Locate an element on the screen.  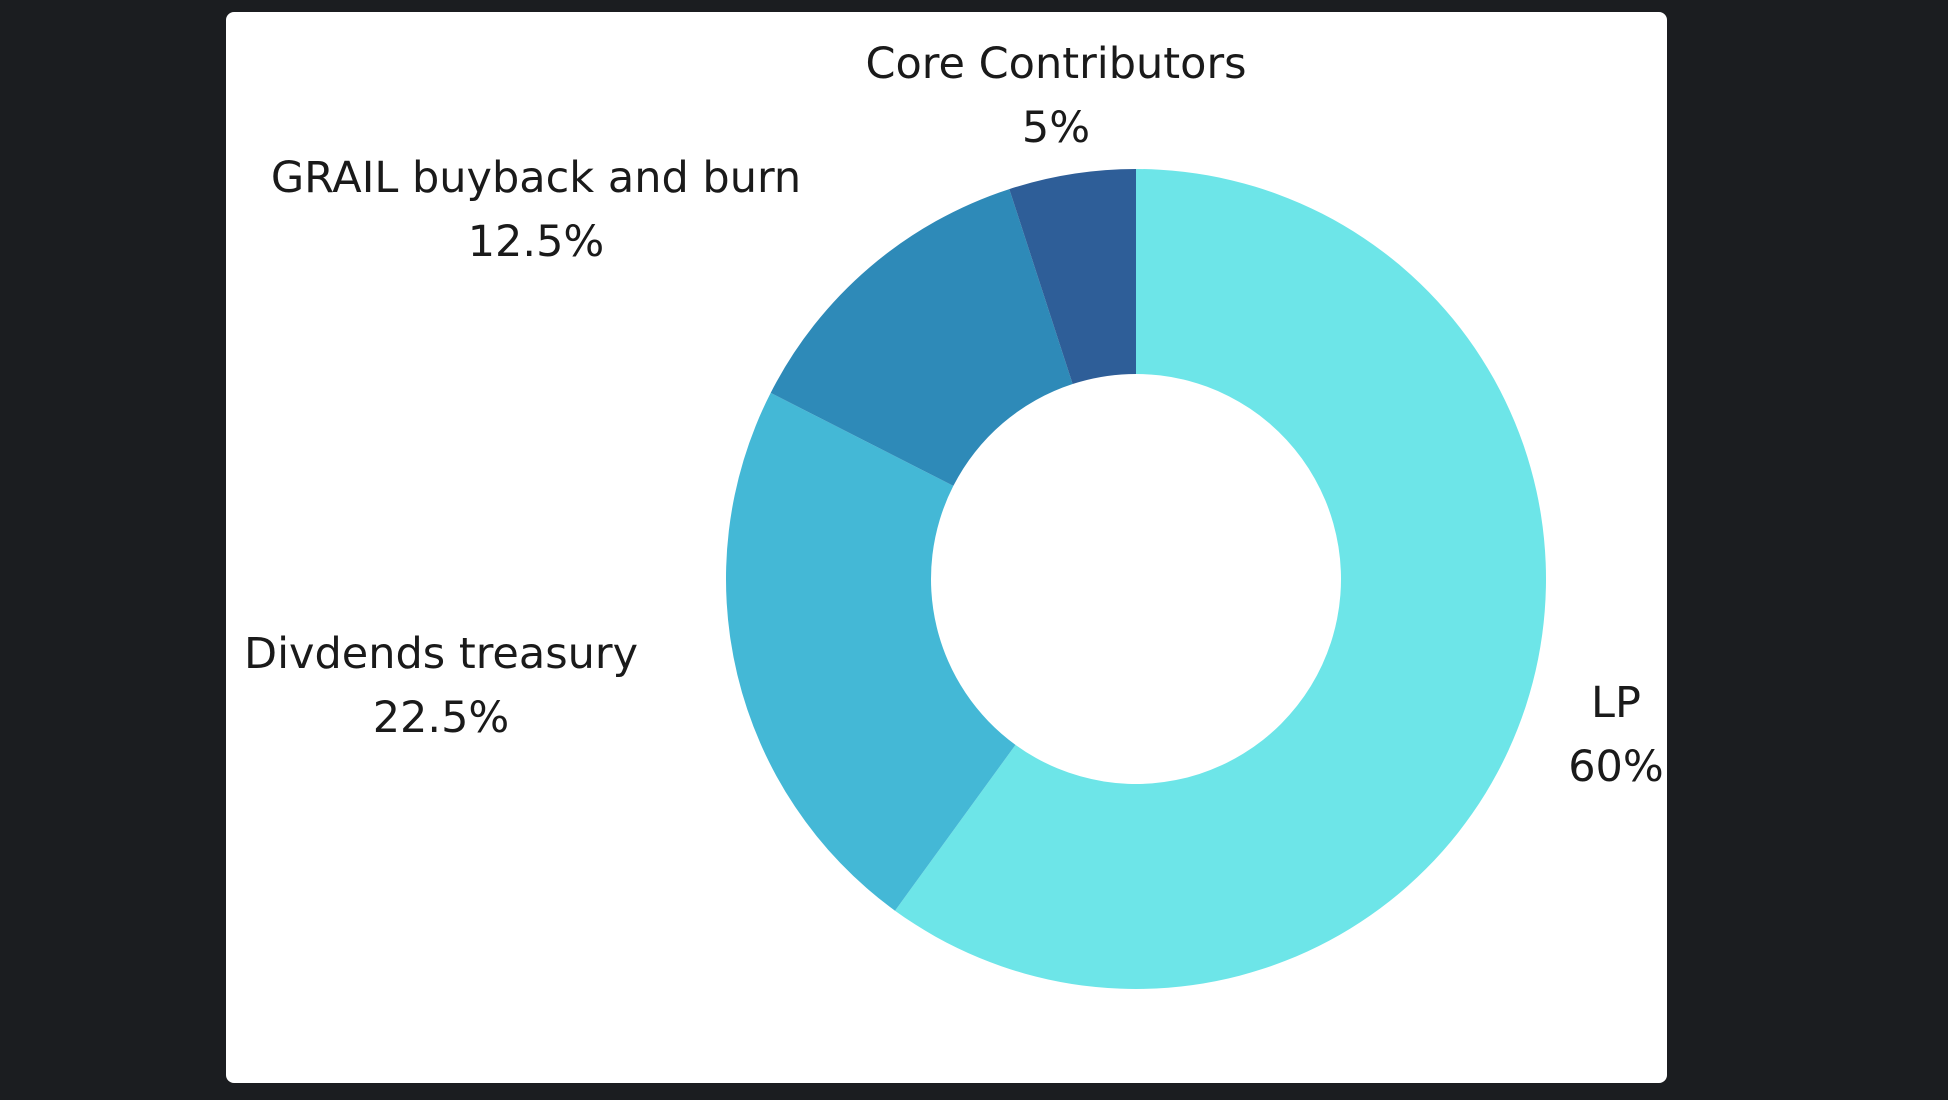
slice-label-value: 12.5% is located at coordinates (536, 242).